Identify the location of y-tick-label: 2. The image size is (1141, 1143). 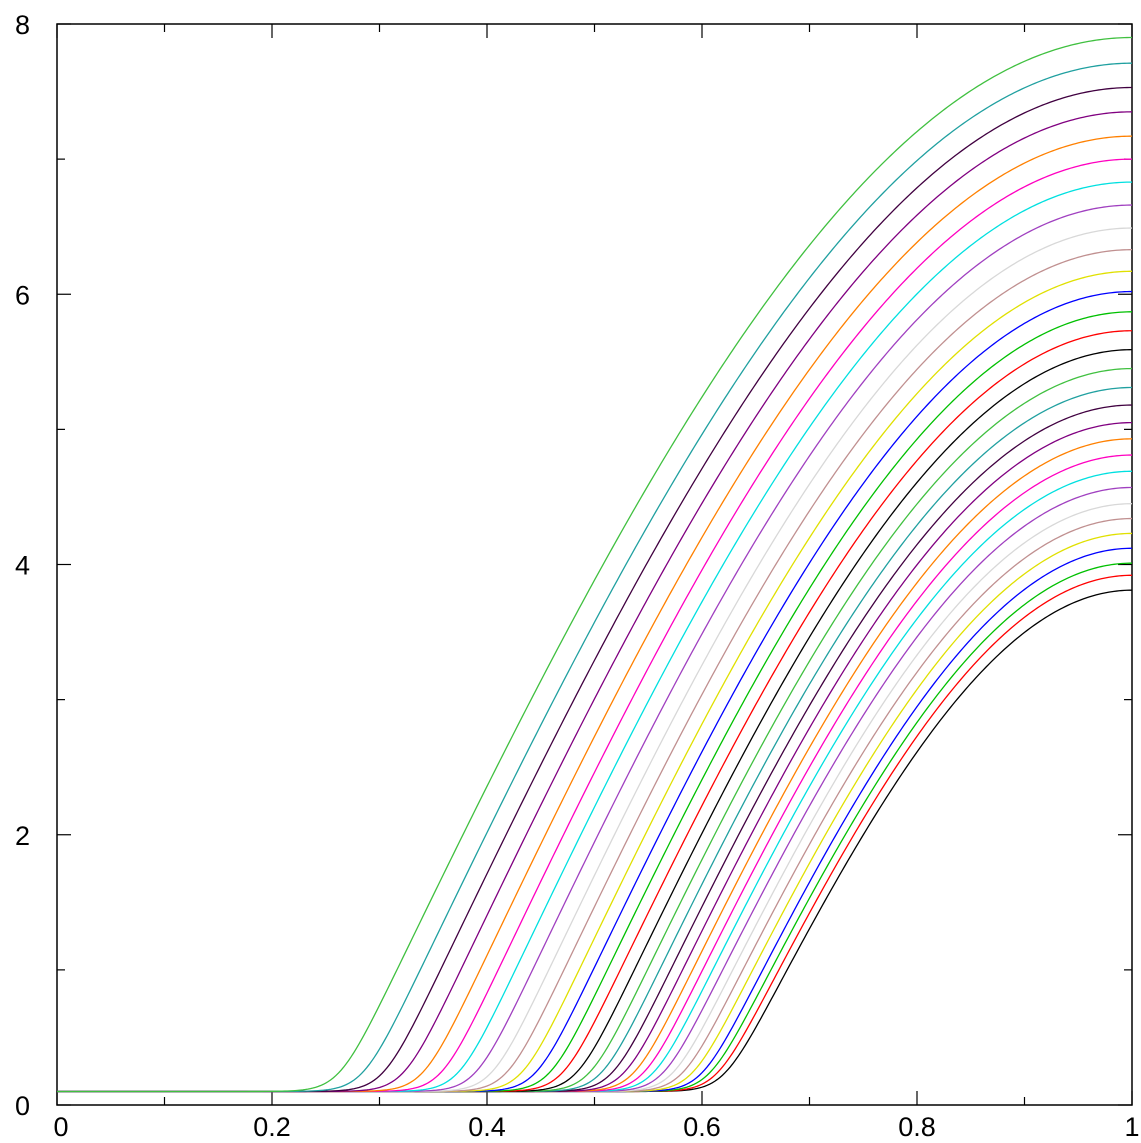
(22, 836).